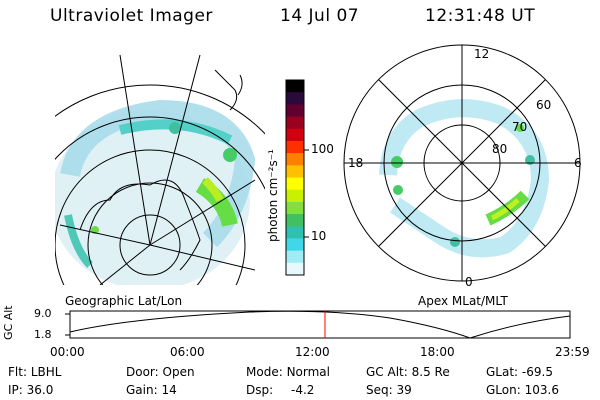 The width and height of the screenshot is (600, 400). Describe the element at coordinates (124, 301) in the screenshot. I see `left-panel-label: Geographic Lat/Lon` at that location.